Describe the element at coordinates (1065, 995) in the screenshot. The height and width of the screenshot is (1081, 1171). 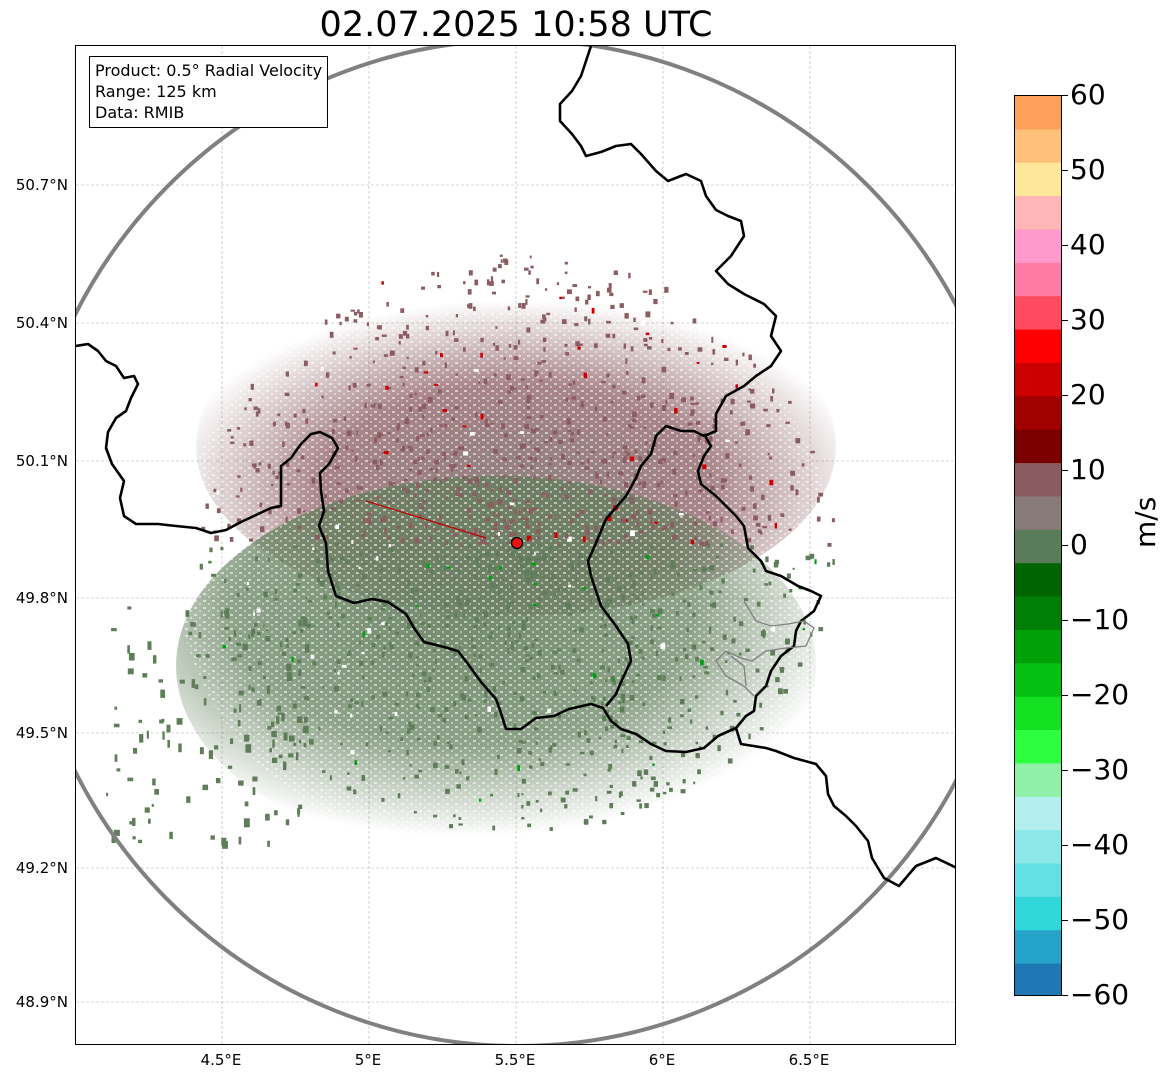
I see `colorbar-tick-mark` at that location.